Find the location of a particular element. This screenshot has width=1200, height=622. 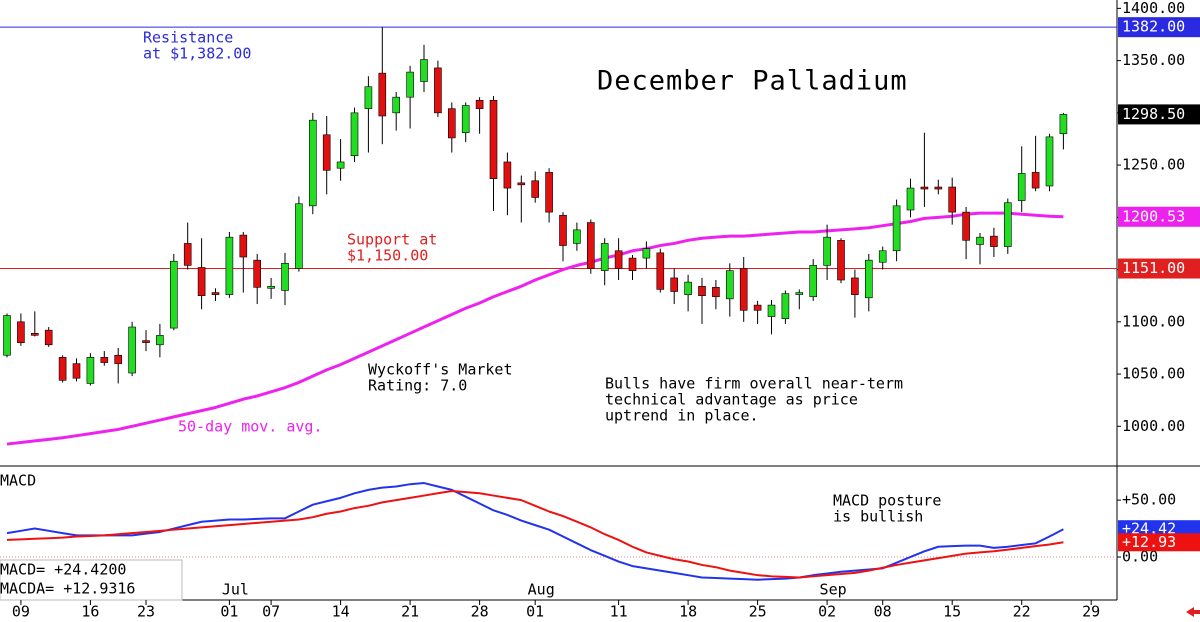

level-label-box is located at coordinates (1159, 27).